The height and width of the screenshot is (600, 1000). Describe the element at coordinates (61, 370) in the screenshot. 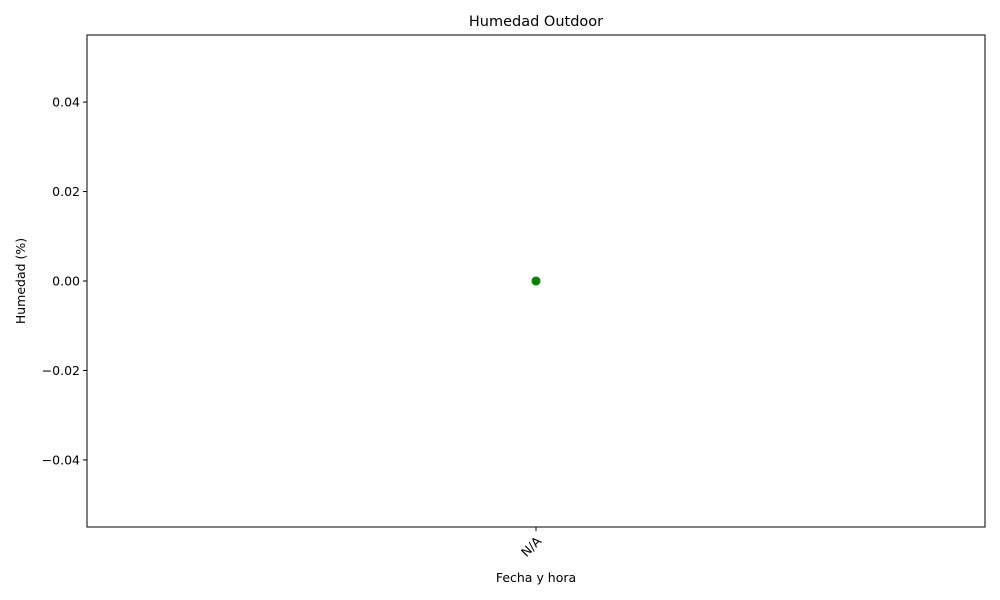

I see `y-tick-label: −0.02` at that location.